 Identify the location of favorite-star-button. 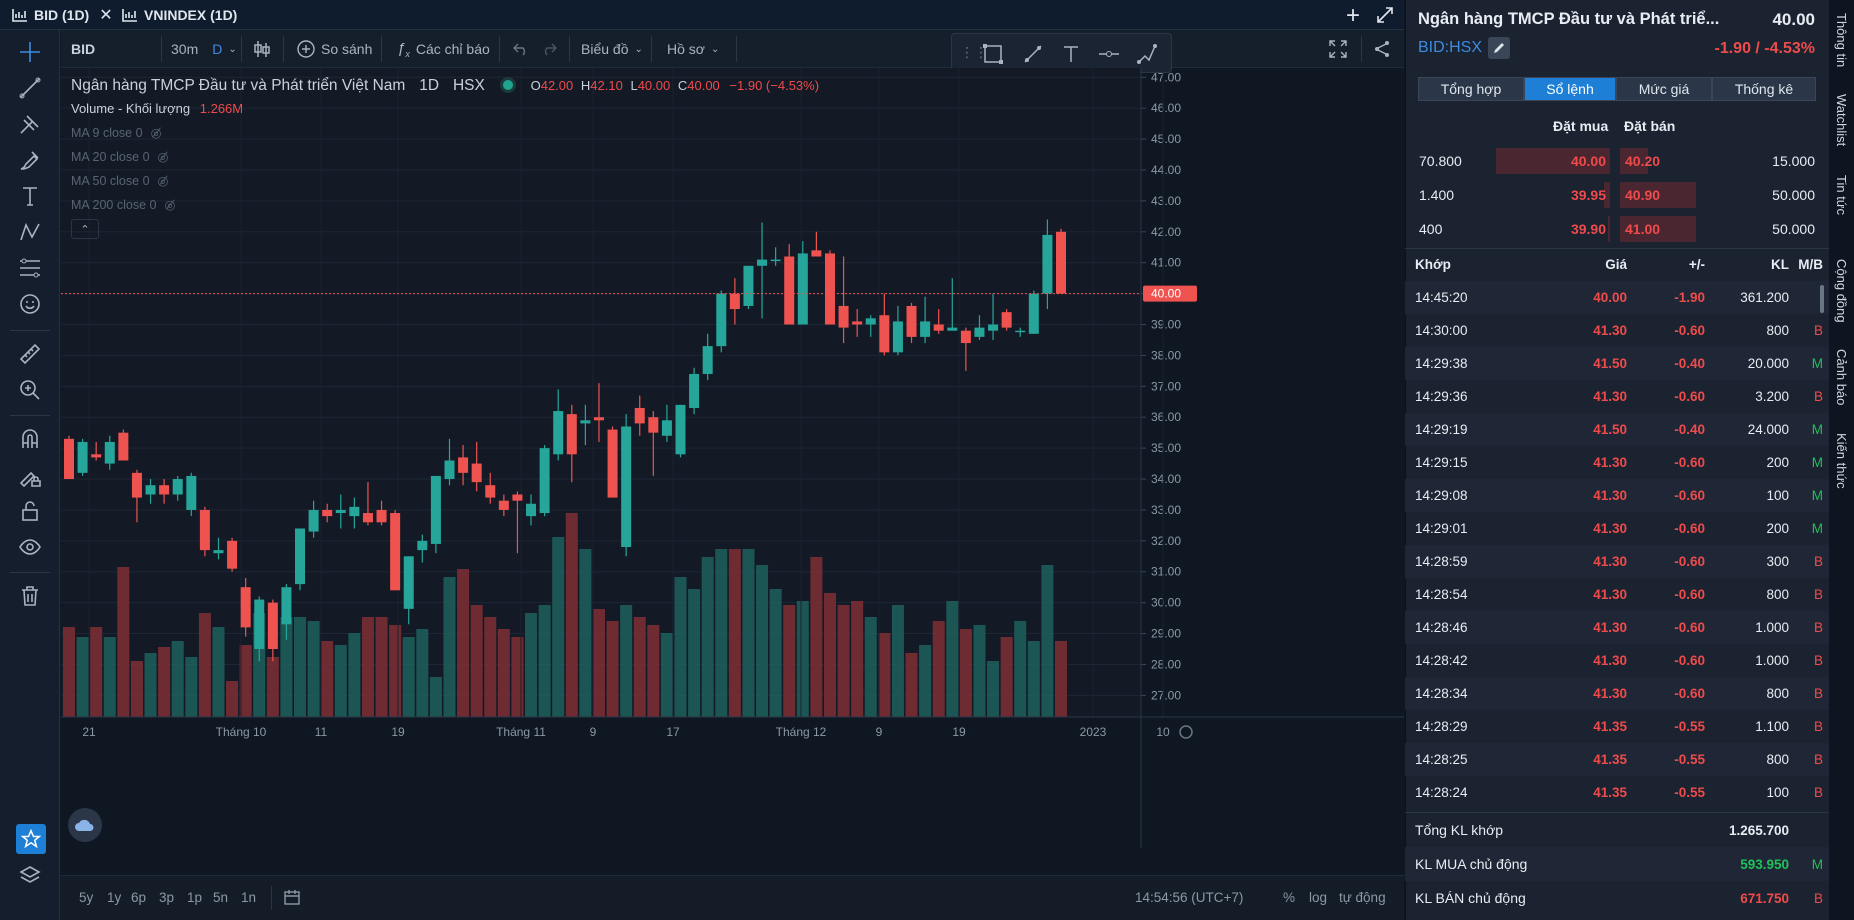
(31, 839).